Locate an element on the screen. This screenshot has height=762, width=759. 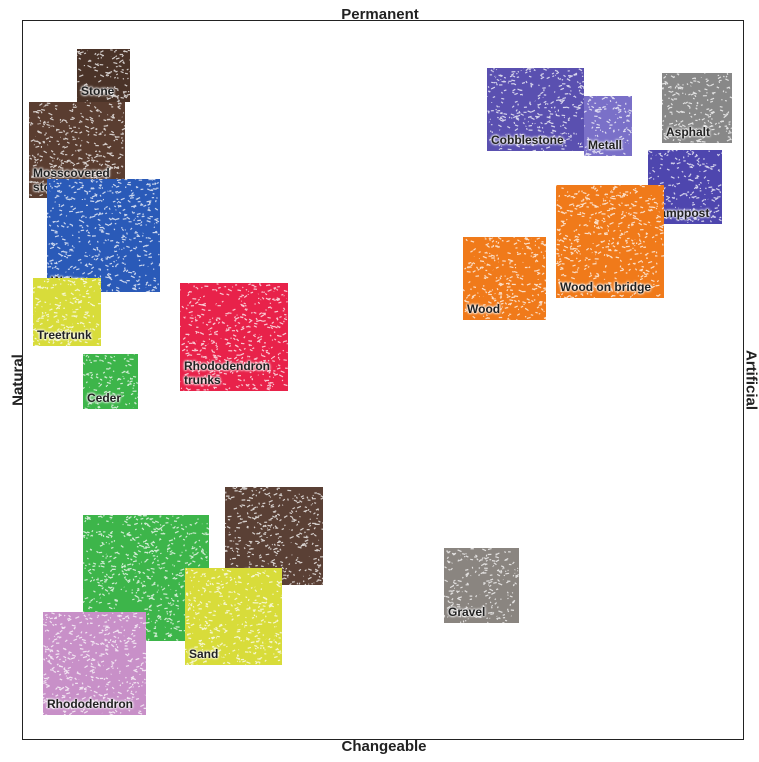
texture-tile: Treetrunk is located at coordinates (67, 312).